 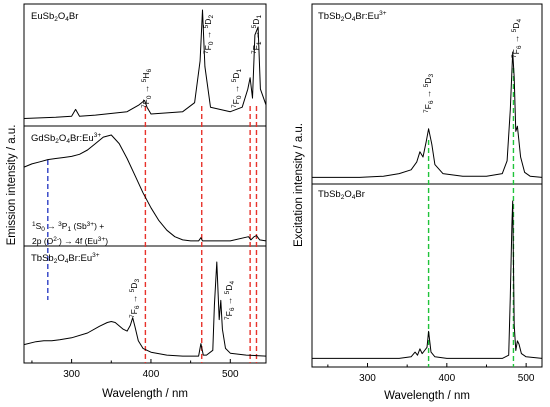 What do you see at coordinates (54, 17) in the screenshot?
I see `panel-label-eusb2o4br: EuSb2O4Br` at bounding box center [54, 17].